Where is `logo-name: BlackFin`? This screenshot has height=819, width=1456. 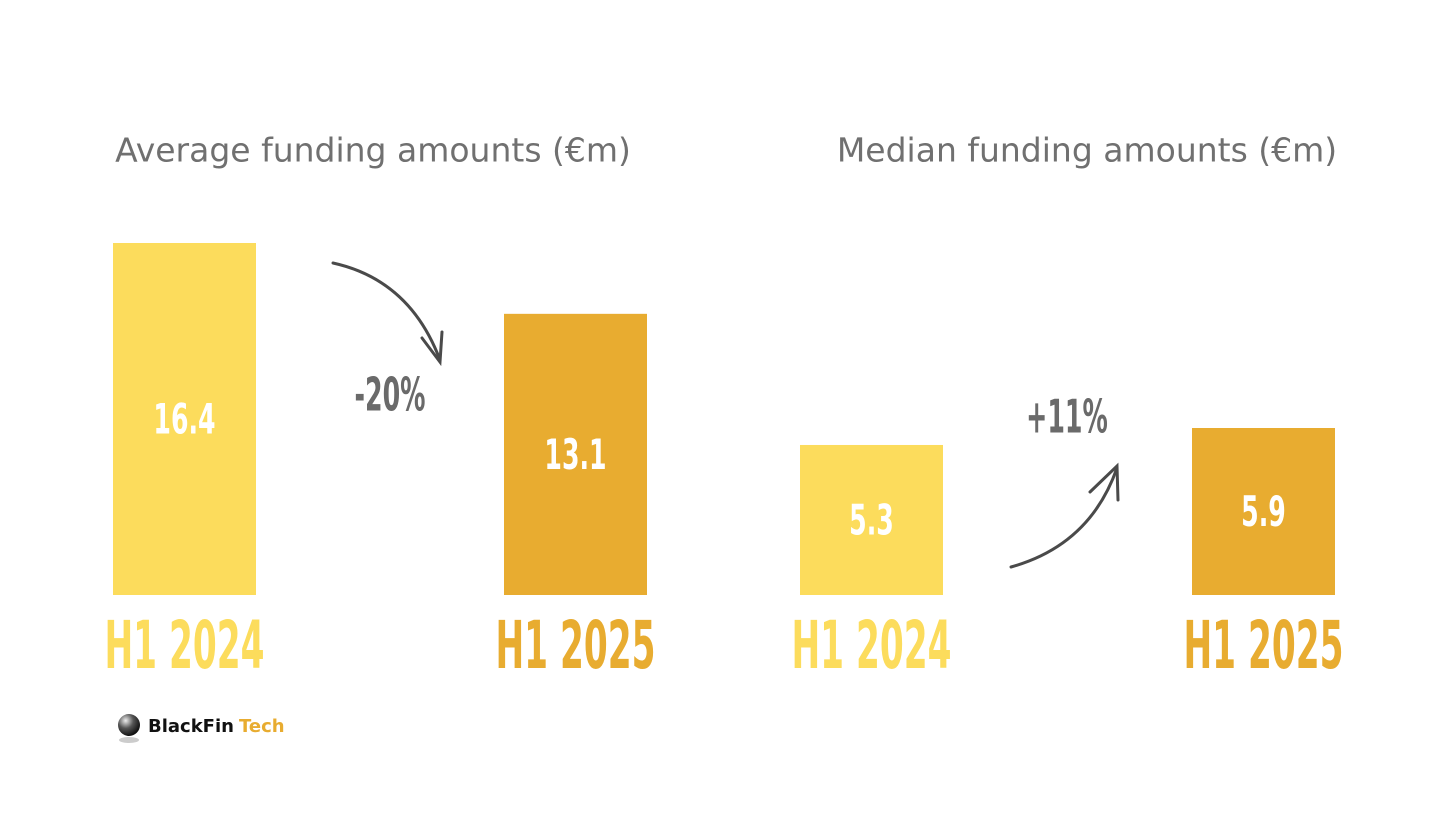 logo-name: BlackFin is located at coordinates (191, 726).